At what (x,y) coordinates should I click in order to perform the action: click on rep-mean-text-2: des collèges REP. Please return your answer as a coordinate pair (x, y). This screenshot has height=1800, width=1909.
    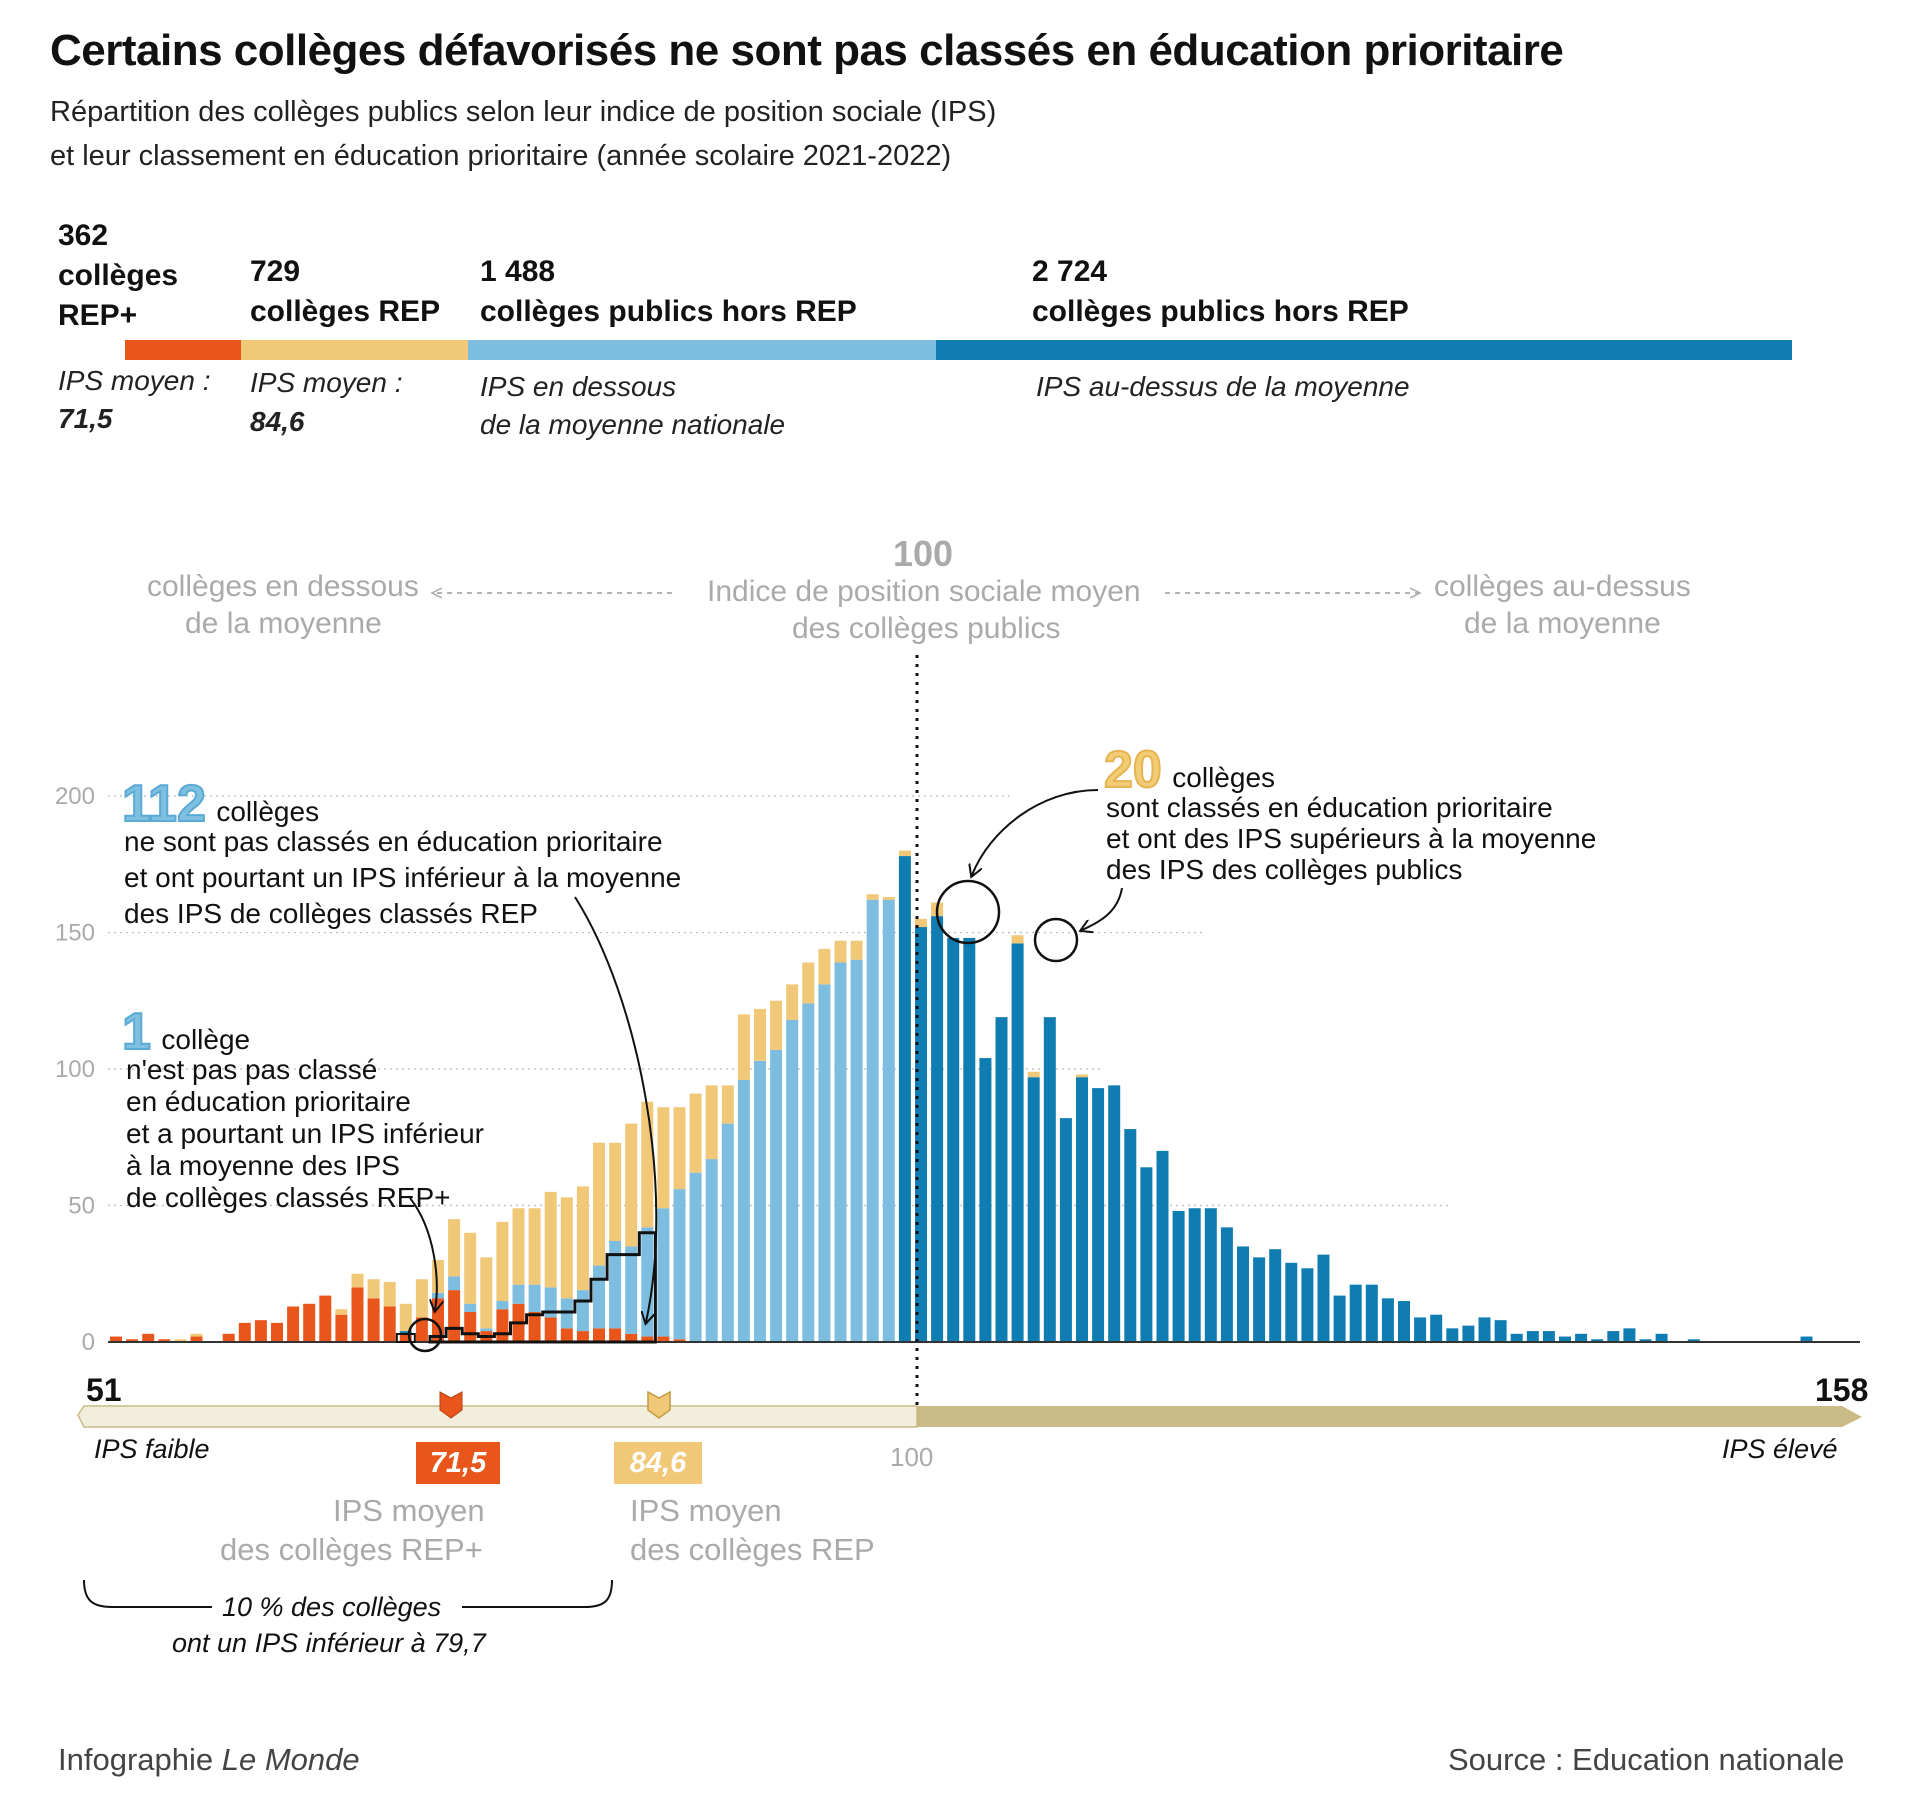
    Looking at the image, I should click on (752, 1549).